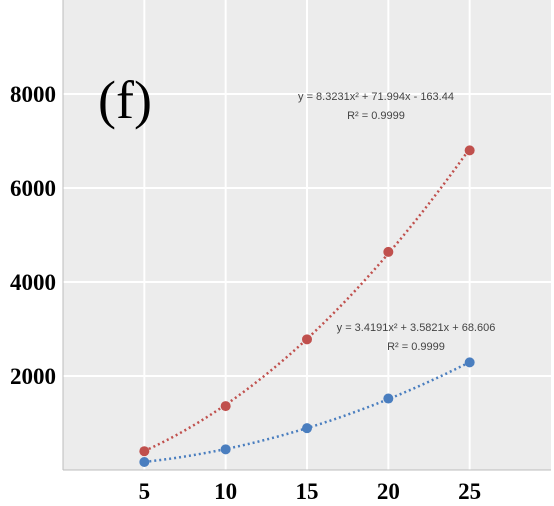 The width and height of the screenshot is (554, 506). I want to click on y-tick-labels: 2000 4000 6000 8000, so click(33, 235).